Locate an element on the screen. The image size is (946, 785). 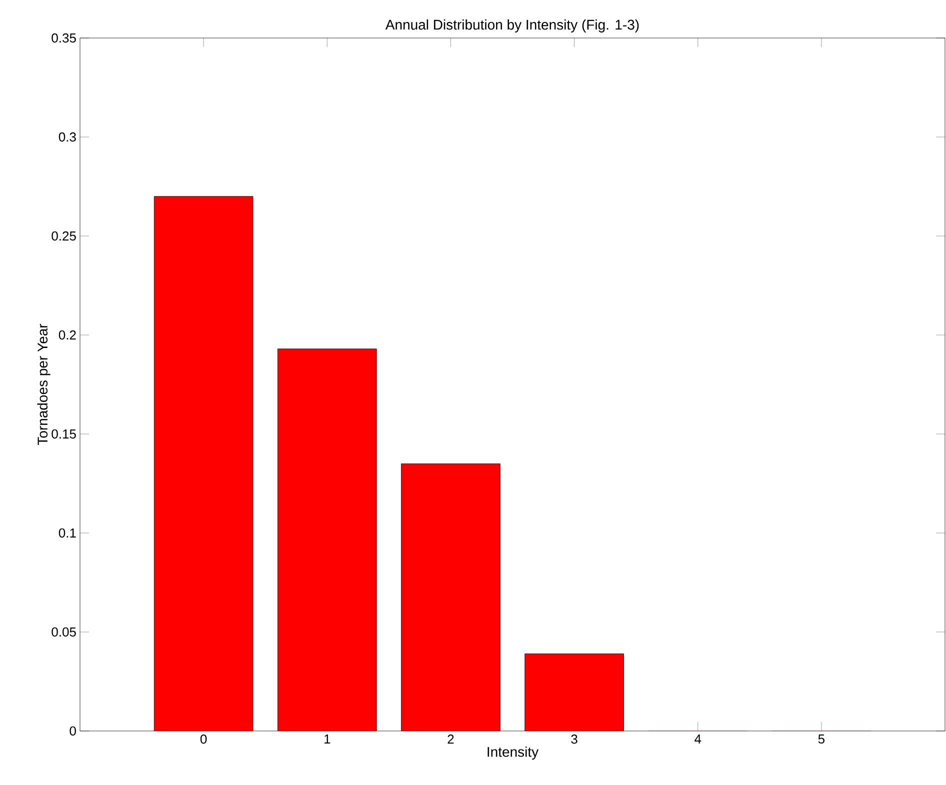
x-tick-label: 5 is located at coordinates (821, 739).